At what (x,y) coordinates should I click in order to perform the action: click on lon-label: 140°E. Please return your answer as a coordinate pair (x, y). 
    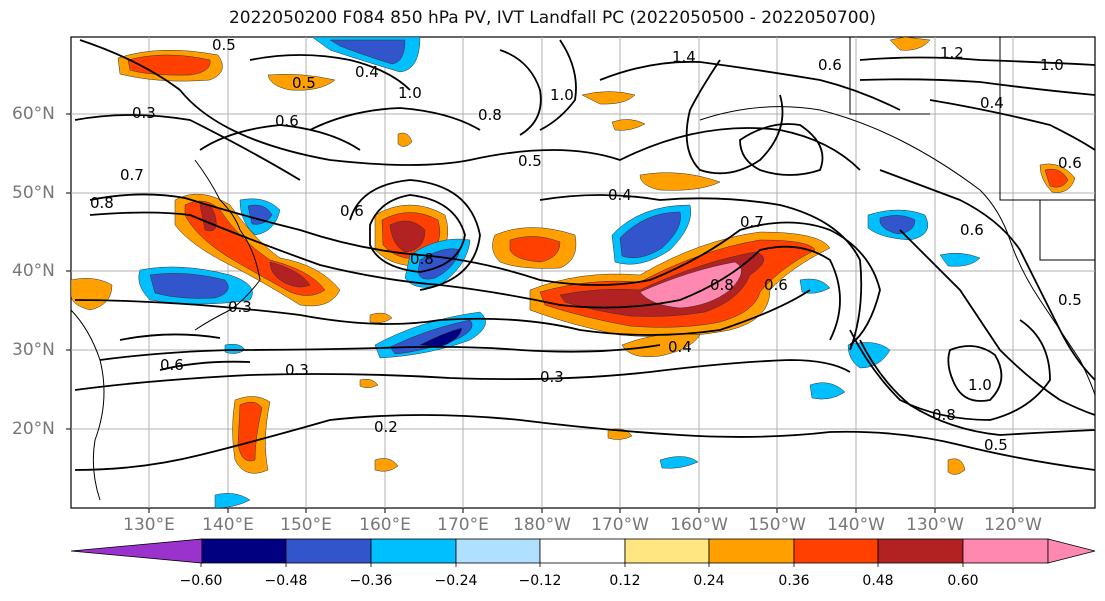
    Looking at the image, I should click on (228, 525).